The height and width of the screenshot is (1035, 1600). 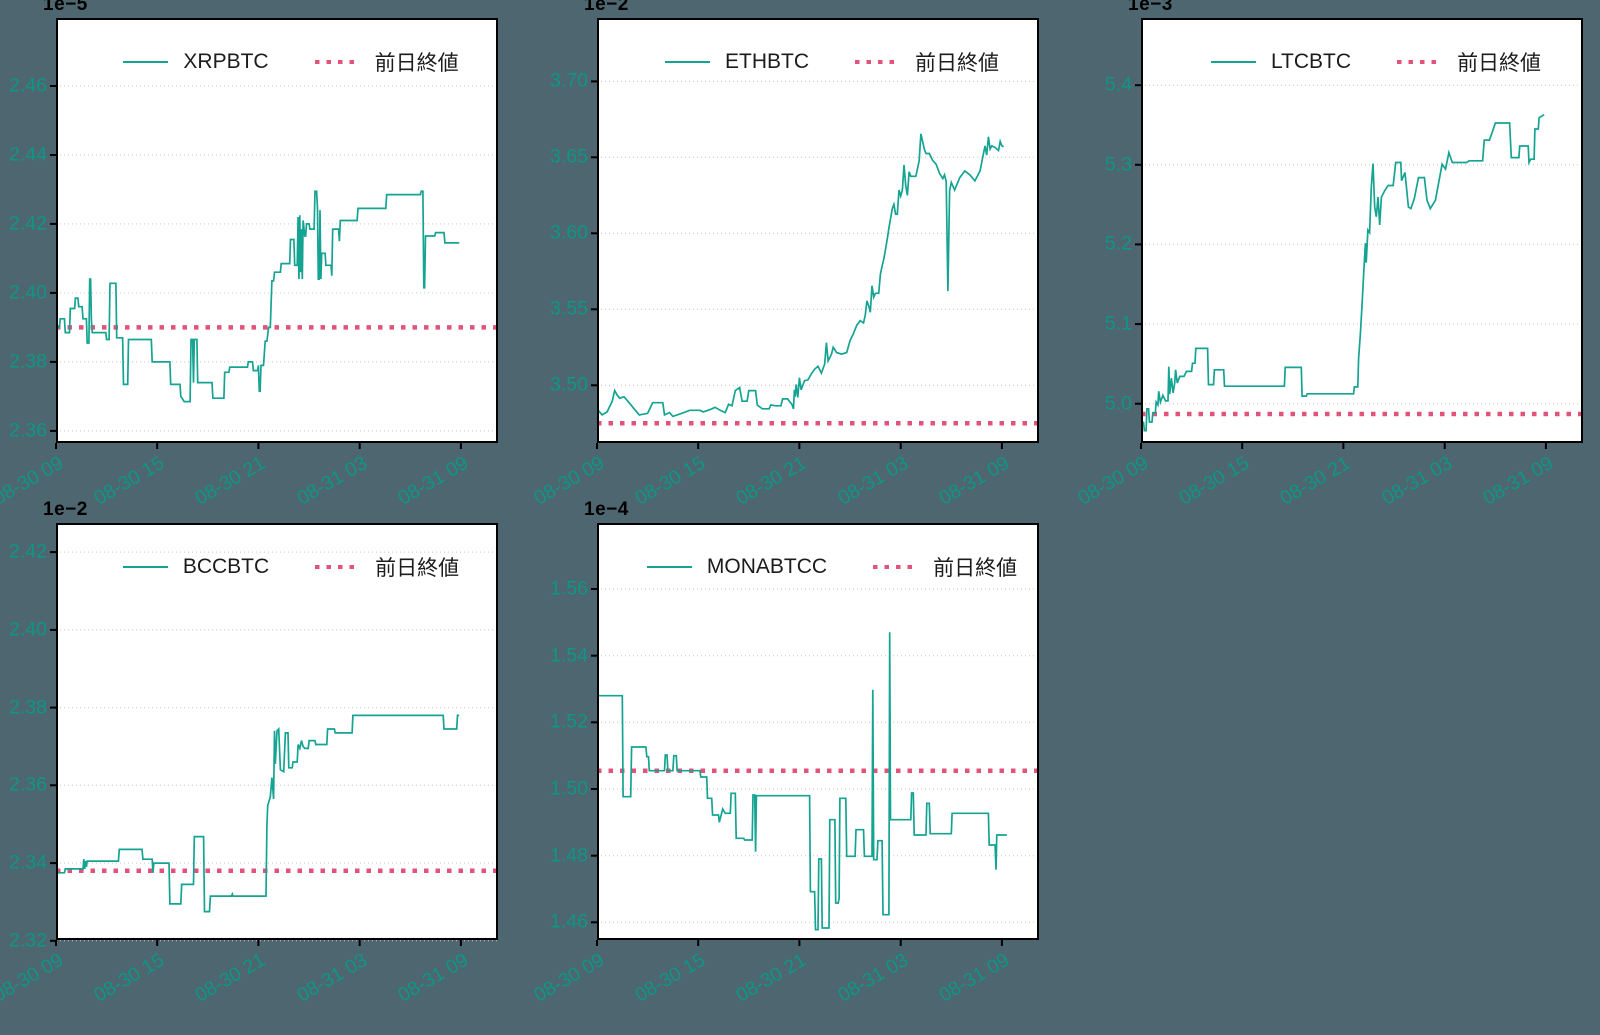 I want to click on y-tick-label: 5.0, so click(x=1118, y=403).